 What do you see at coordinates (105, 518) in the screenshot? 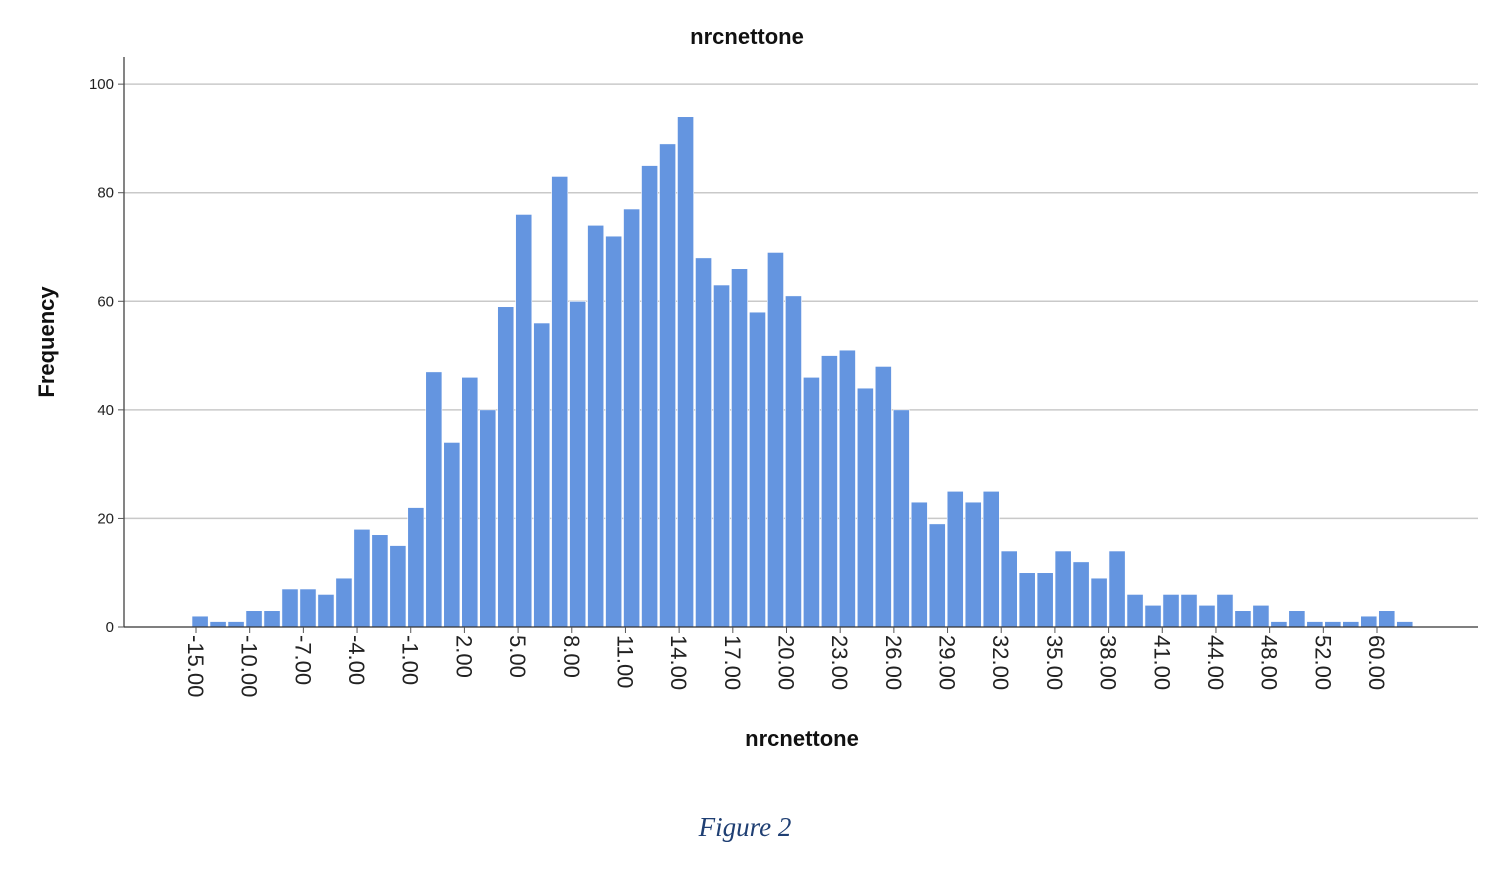
I see `y-tick-label: 20` at bounding box center [105, 518].